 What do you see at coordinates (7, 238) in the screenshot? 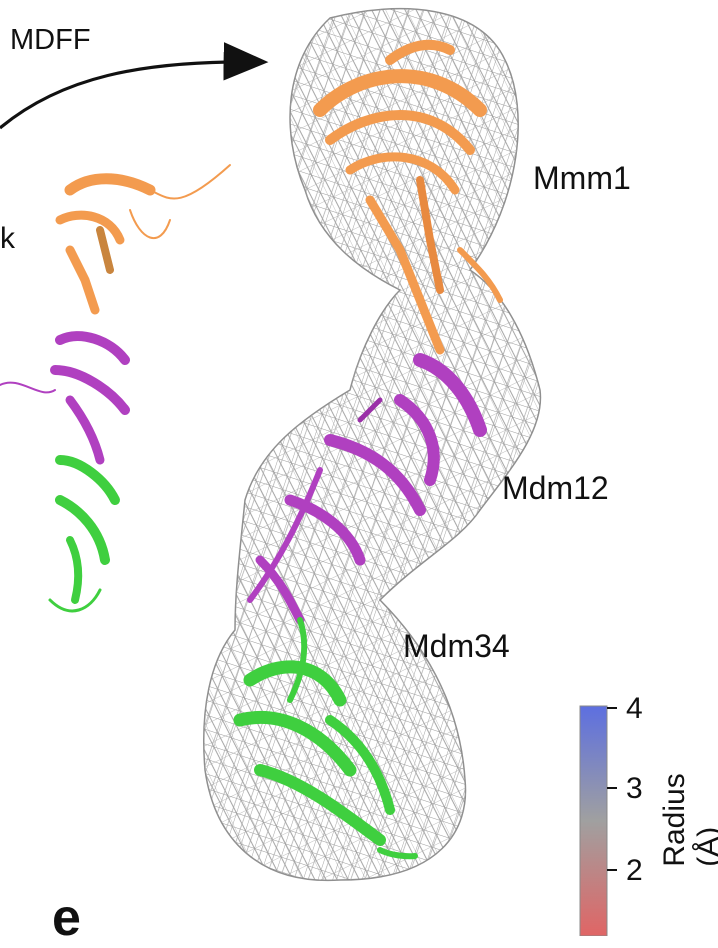
I see `truncated-text: k` at bounding box center [7, 238].